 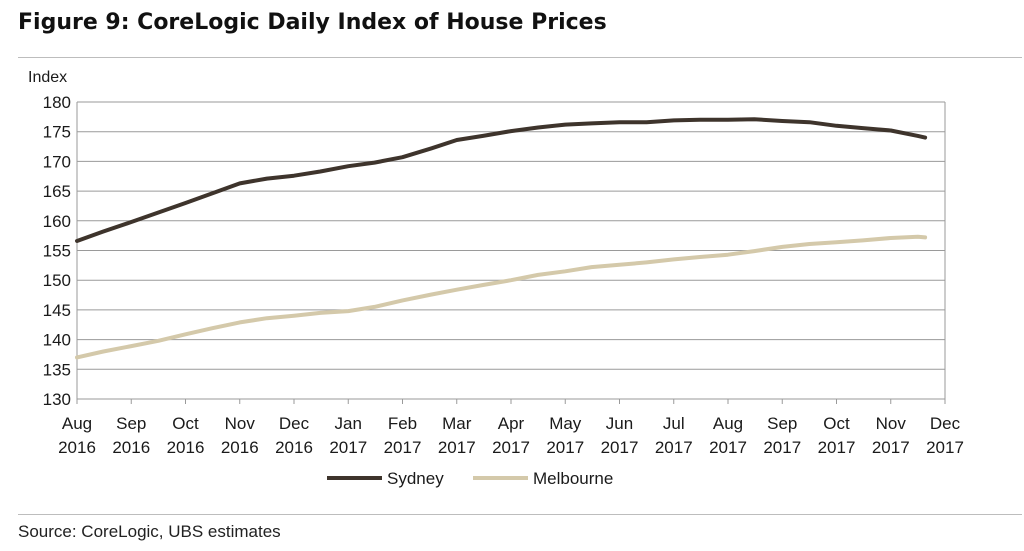 What do you see at coordinates (573, 478) in the screenshot?
I see `legend-label-melbourne: Melbourne` at bounding box center [573, 478].